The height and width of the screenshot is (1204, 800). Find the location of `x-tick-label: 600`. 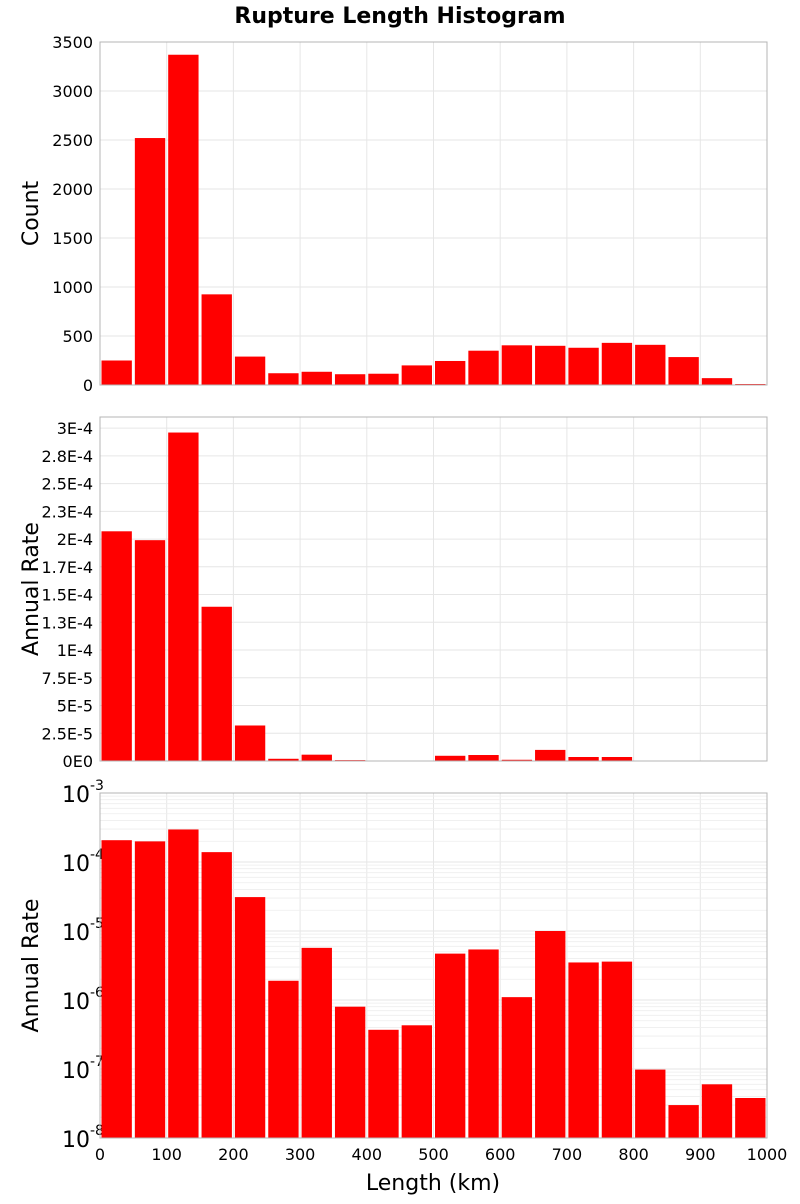

x-tick-label: 600 is located at coordinates (500, 1154).